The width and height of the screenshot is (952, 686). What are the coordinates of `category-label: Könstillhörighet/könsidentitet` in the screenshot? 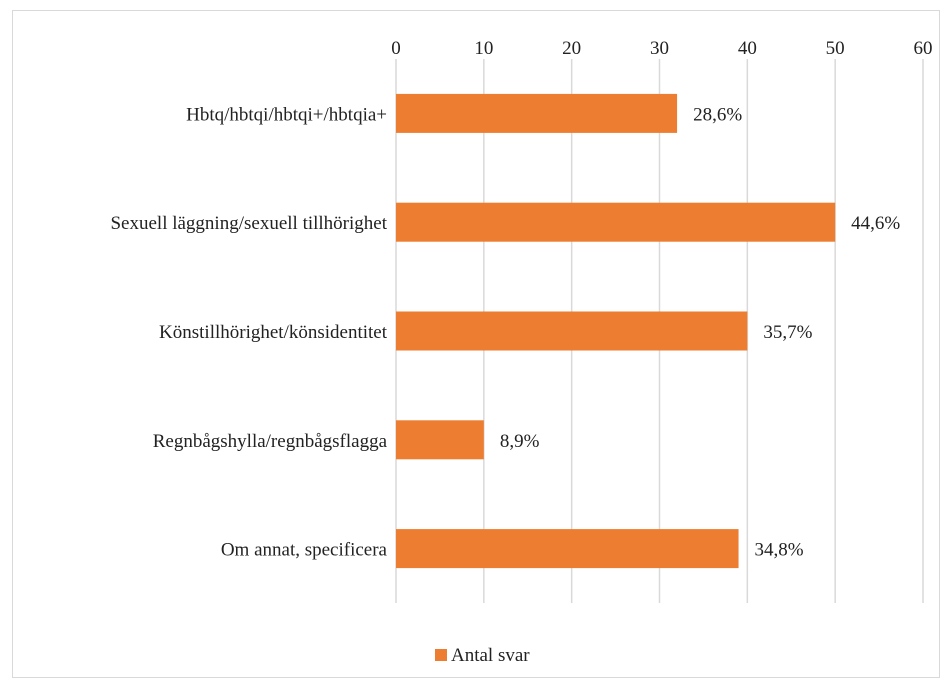 It's located at (273, 332).